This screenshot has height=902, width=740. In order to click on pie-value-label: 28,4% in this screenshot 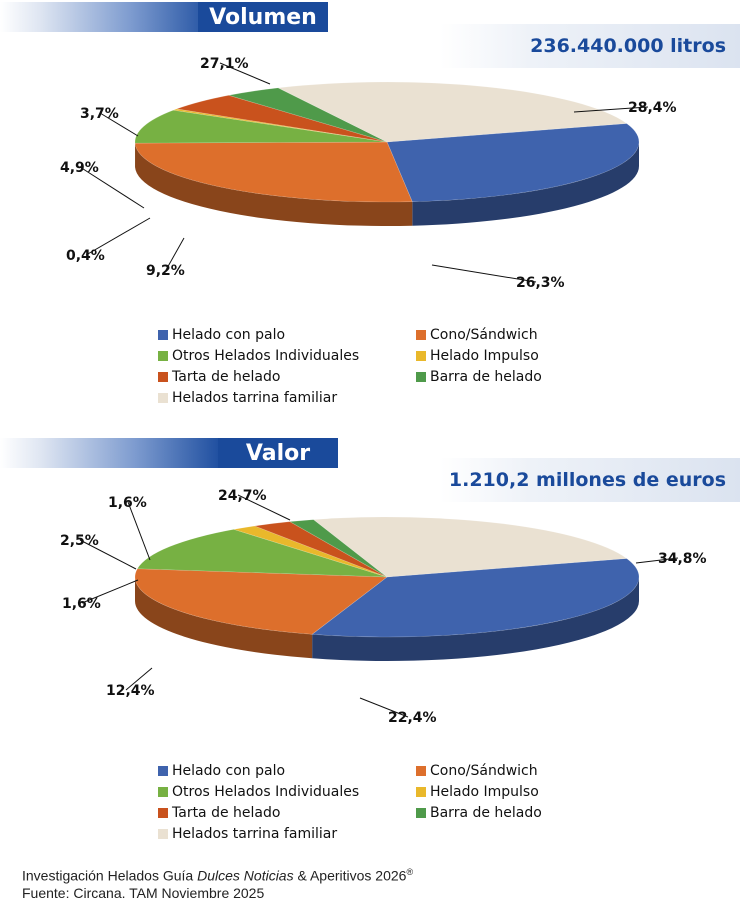, I will do `click(652, 108)`.